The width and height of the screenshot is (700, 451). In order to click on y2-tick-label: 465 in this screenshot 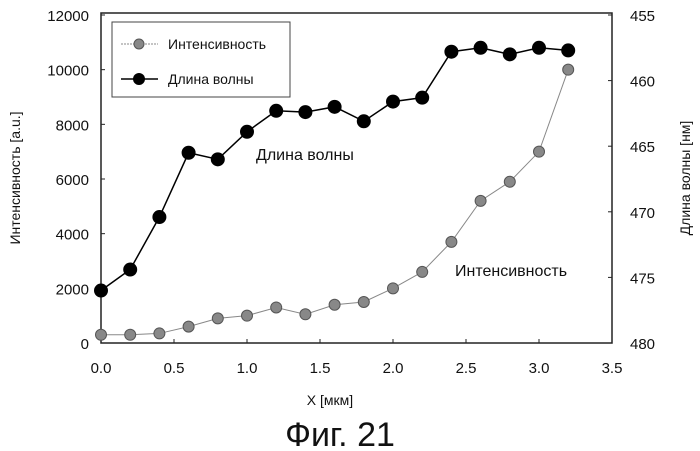, I will do `click(642, 147)`.